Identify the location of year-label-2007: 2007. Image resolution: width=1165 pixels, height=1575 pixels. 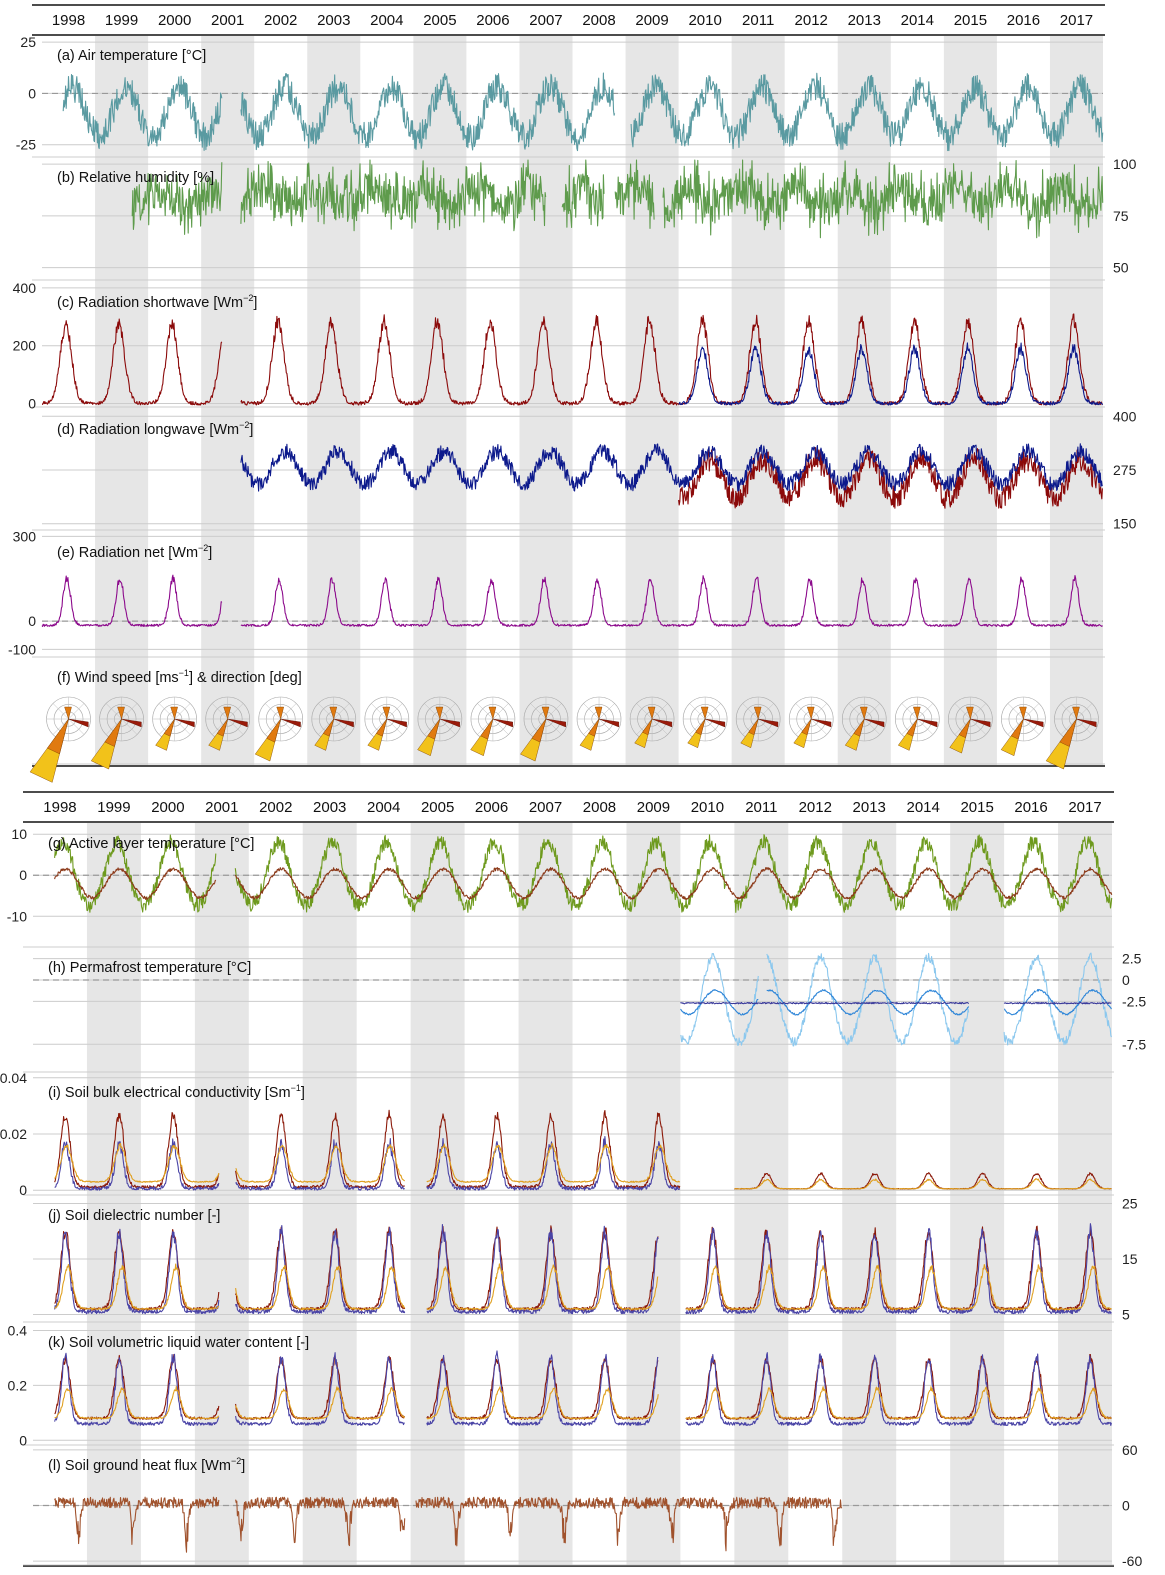
(545, 20).